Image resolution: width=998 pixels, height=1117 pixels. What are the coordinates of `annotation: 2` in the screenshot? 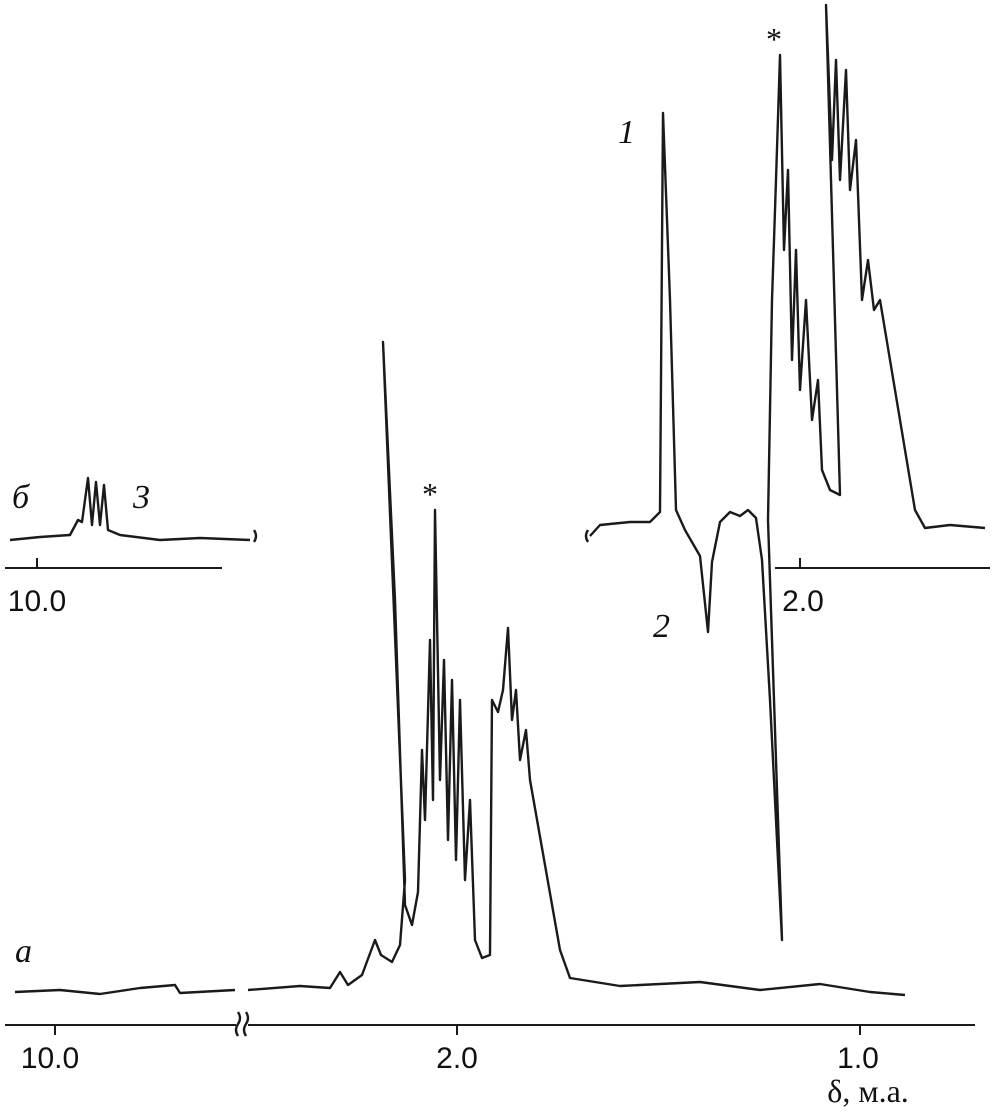 It's located at (661, 626).